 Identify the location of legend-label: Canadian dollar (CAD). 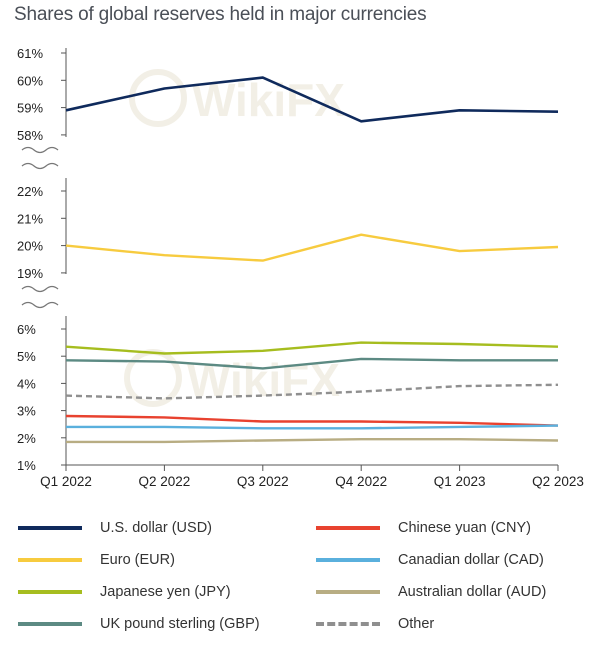
(471, 560).